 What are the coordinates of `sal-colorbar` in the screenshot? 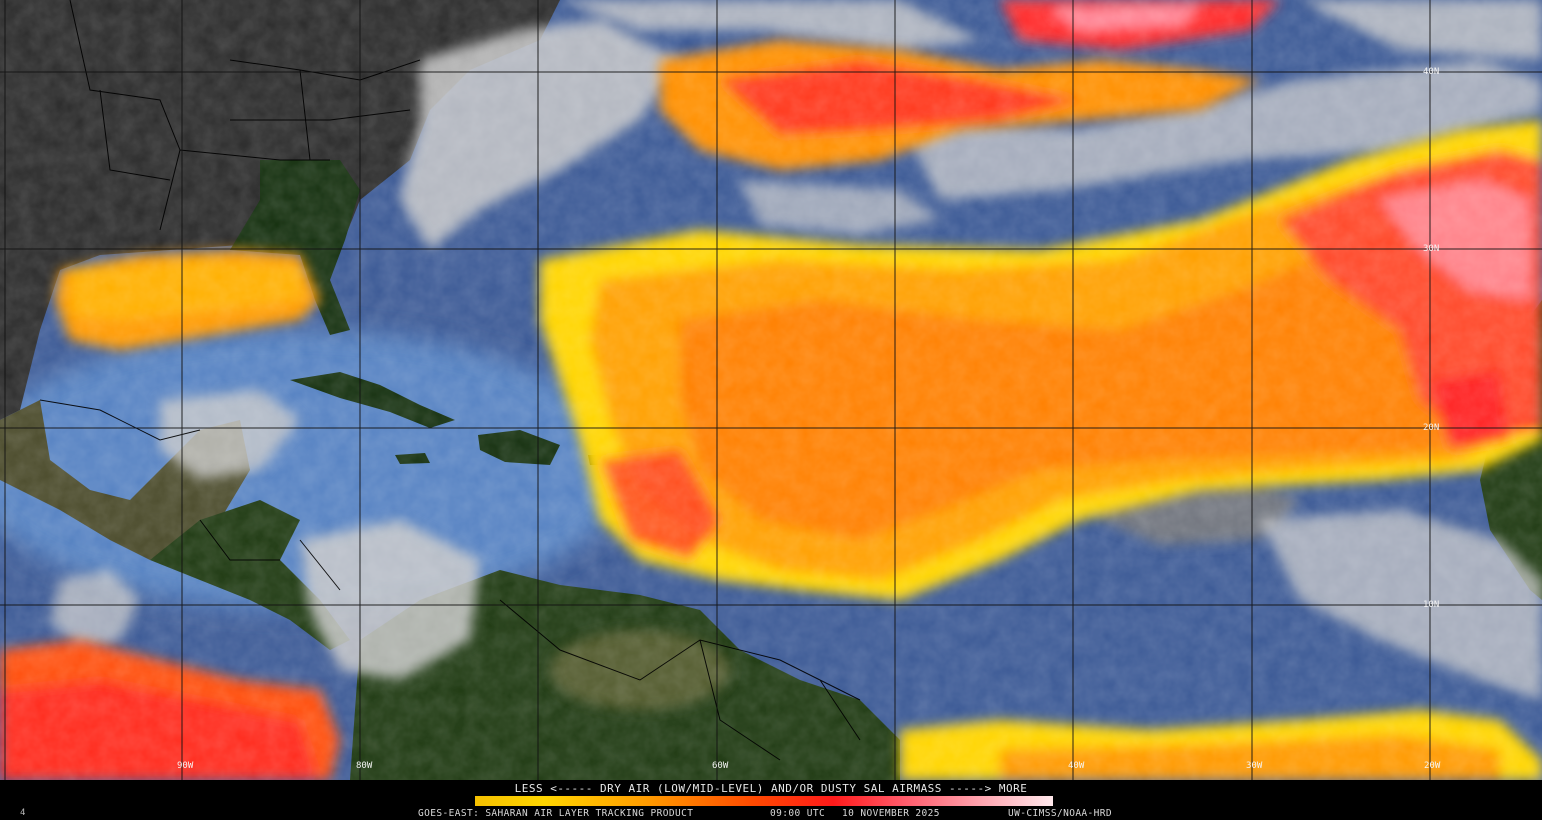 It's located at (764, 801).